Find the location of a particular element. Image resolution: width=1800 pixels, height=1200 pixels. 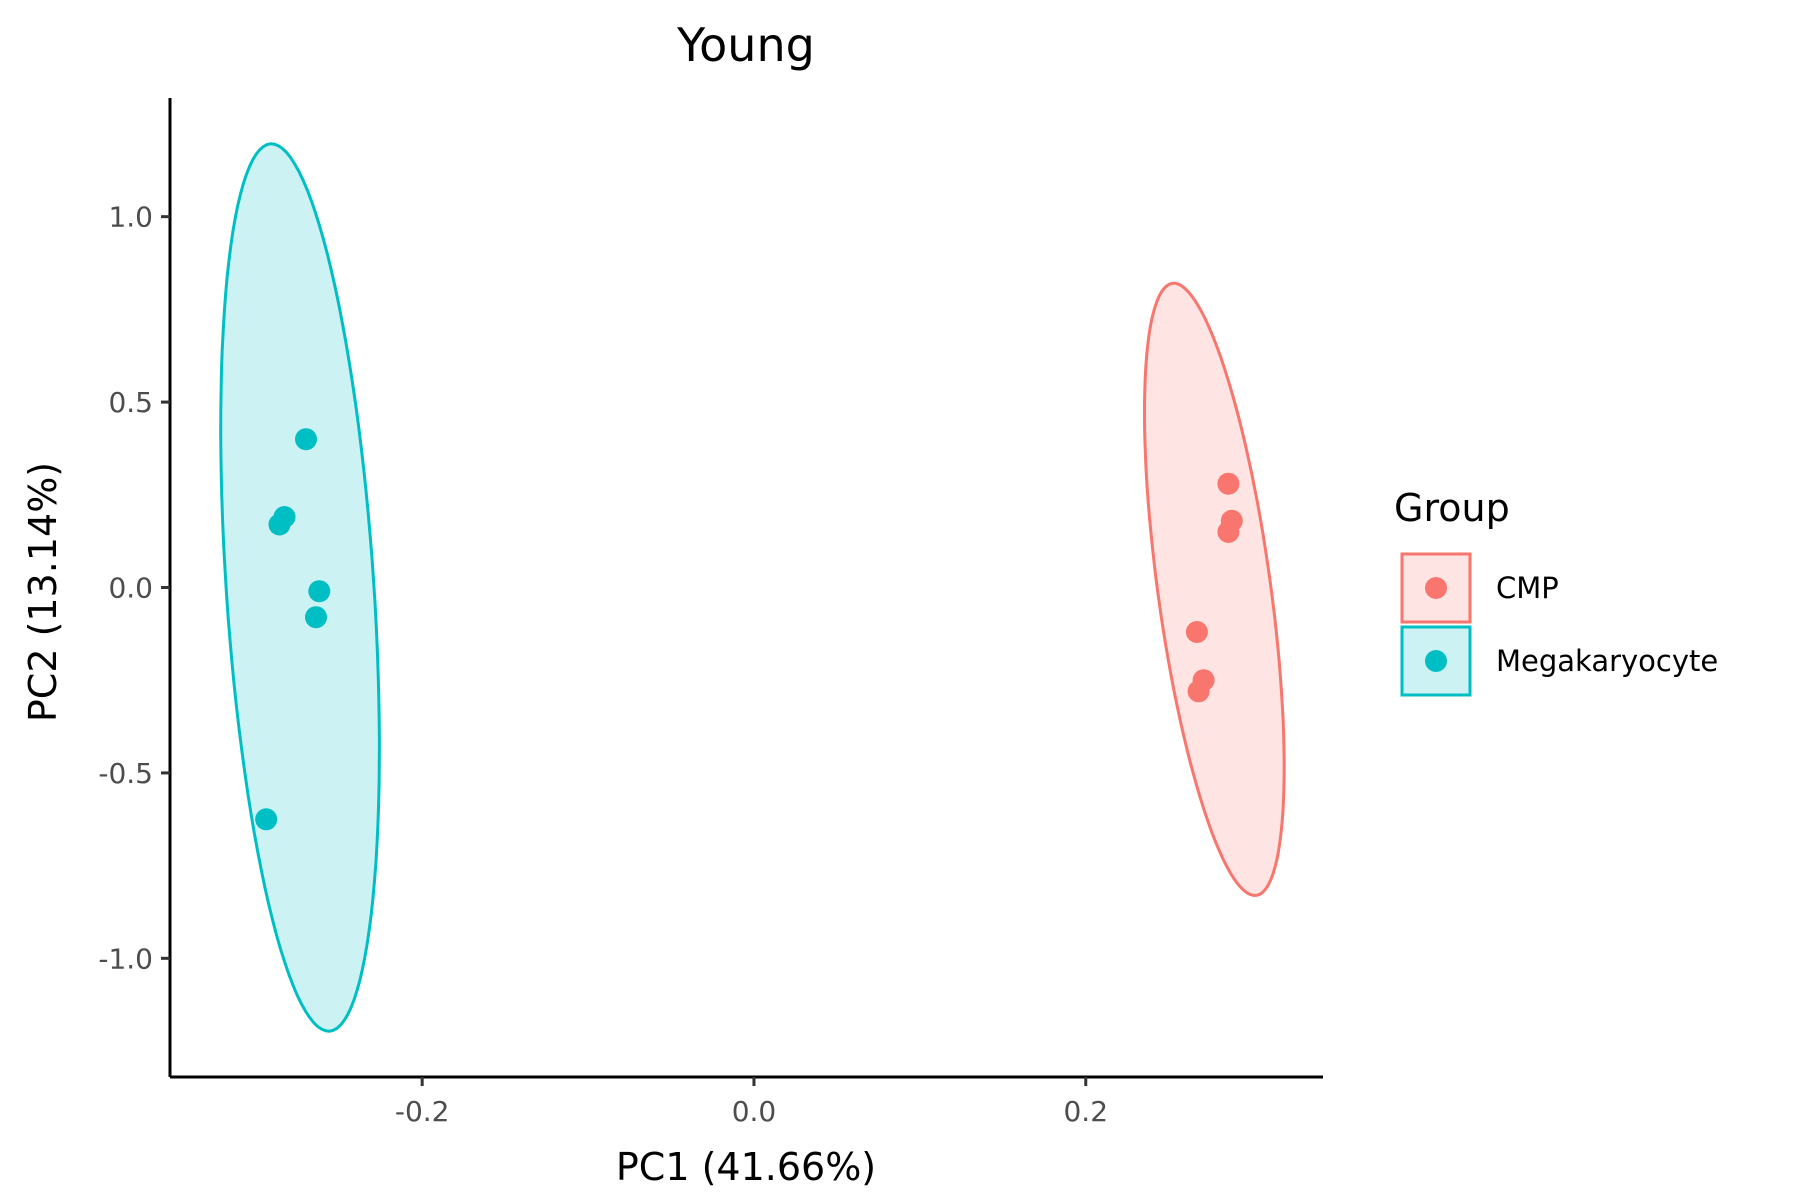

y-axis-title: PC2 (13.14%) is located at coordinates (43, 592).